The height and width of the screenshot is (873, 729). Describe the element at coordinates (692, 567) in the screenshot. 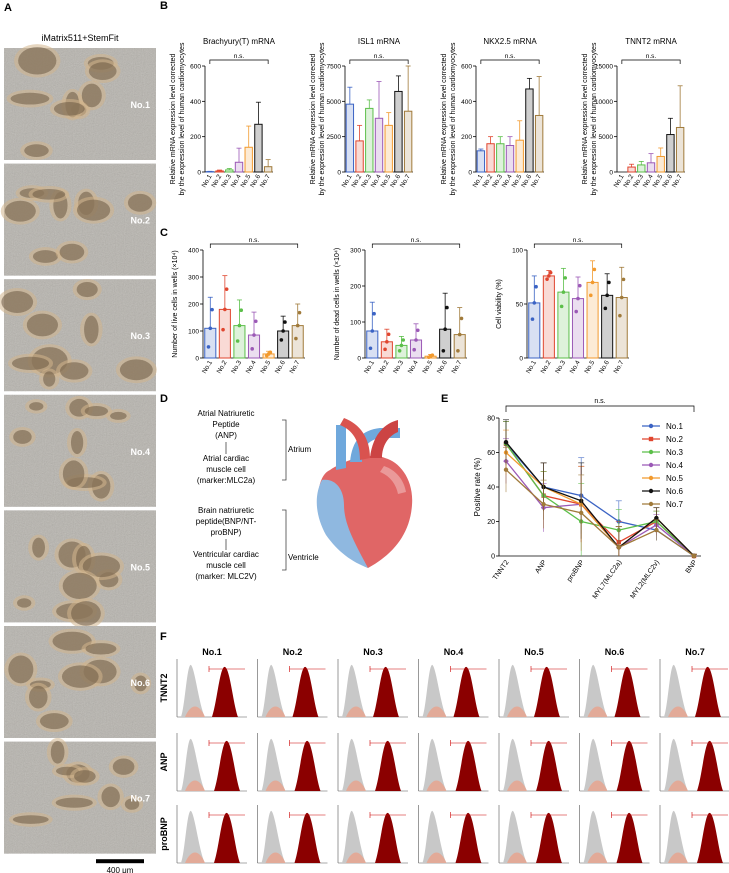

I see `x-tick-label: BNP` at that location.